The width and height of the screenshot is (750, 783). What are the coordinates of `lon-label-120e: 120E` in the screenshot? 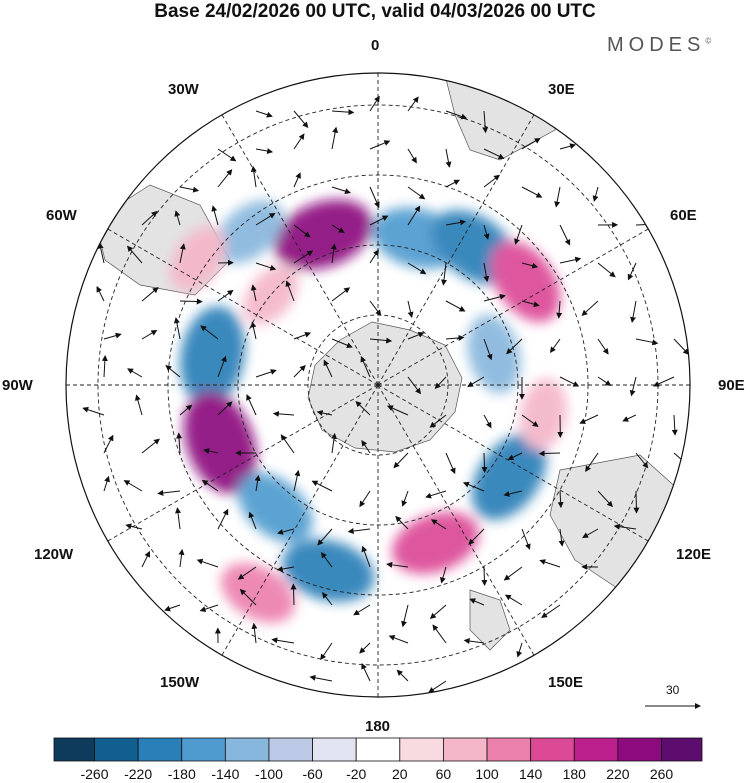 It's located at (694, 554).